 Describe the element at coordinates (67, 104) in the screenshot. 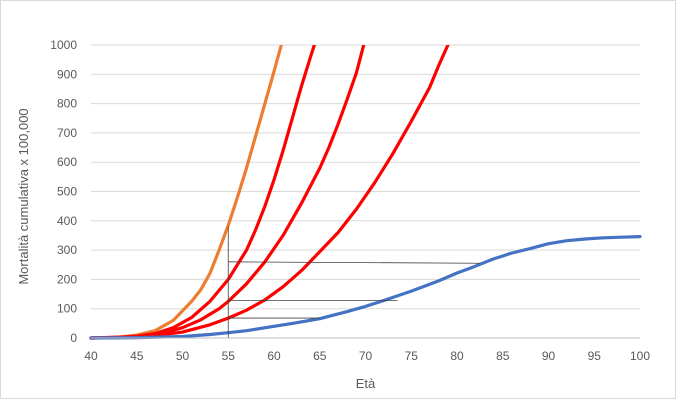

I see `y-tick-label: 800` at that location.